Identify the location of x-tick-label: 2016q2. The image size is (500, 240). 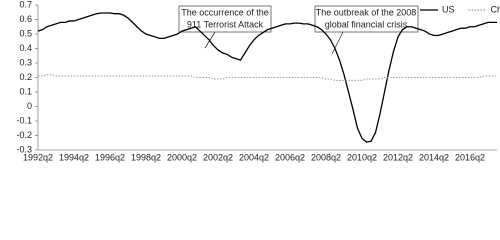
(470, 157).